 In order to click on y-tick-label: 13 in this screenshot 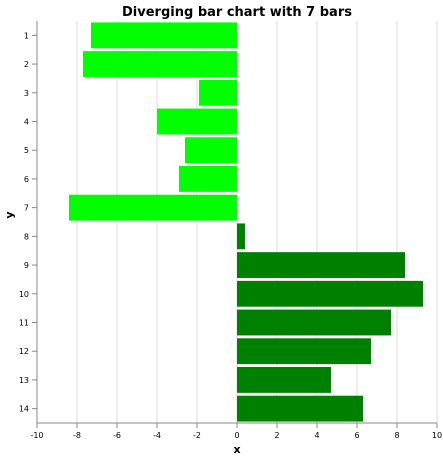, I will do `click(24, 380)`.